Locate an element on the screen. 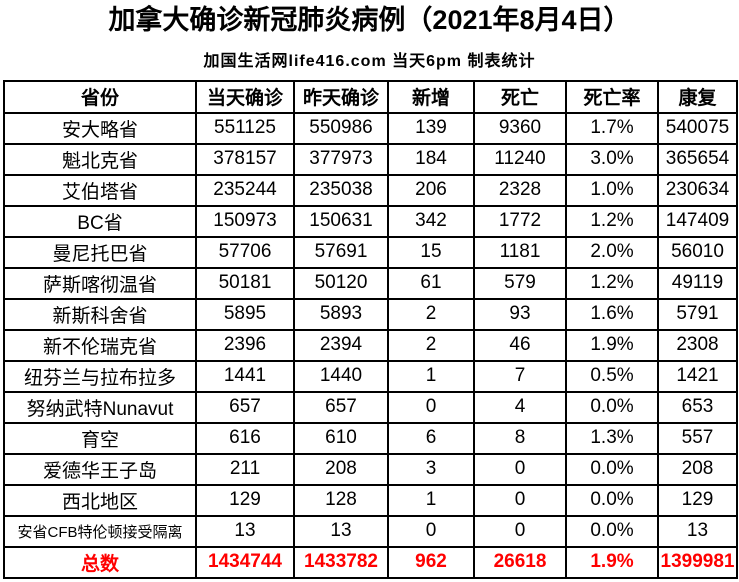  header-cell: 昨天确诊 is located at coordinates (341, 96).